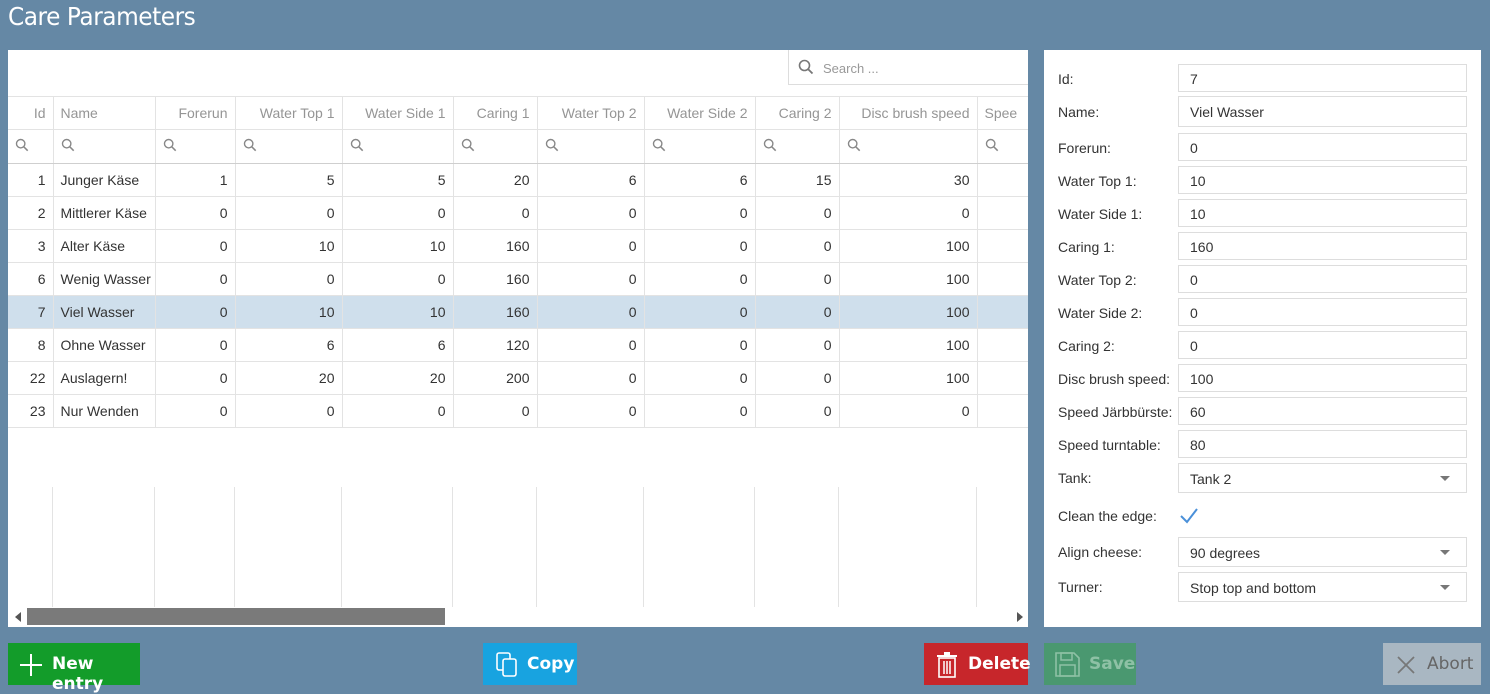 The image size is (1490, 694). I want to click on column-header: Water Side 1, so click(398, 113).